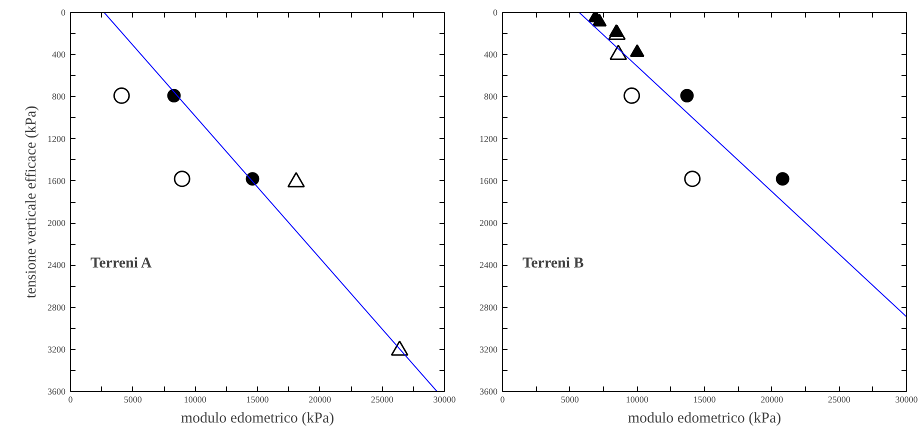 Image resolution: width=924 pixels, height=441 pixels. I want to click on annotation: Terreni B, so click(553, 264).